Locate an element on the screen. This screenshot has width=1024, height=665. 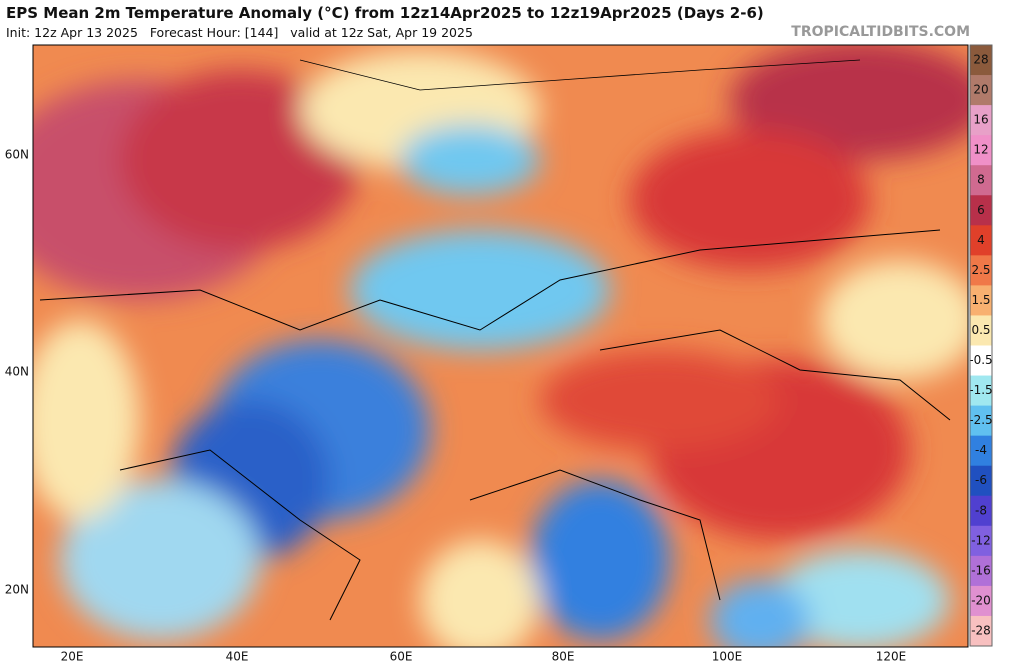
watermark: TROPICALTIDBITS.COM is located at coordinates (880, 32).